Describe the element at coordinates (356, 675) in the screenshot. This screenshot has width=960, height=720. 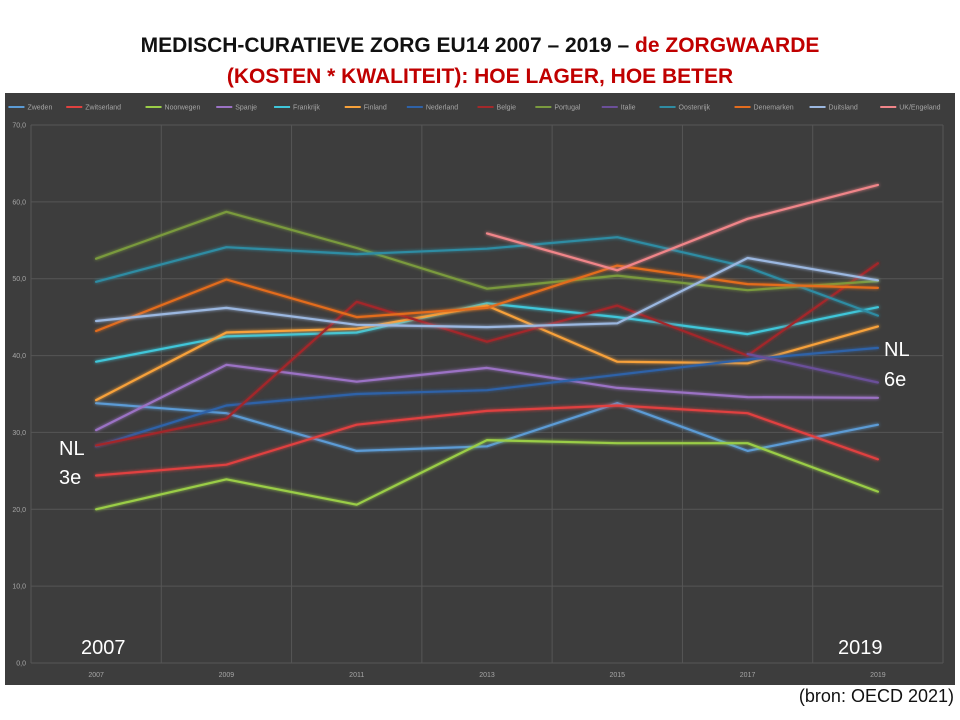
I see `x-tick-label: 2011` at that location.